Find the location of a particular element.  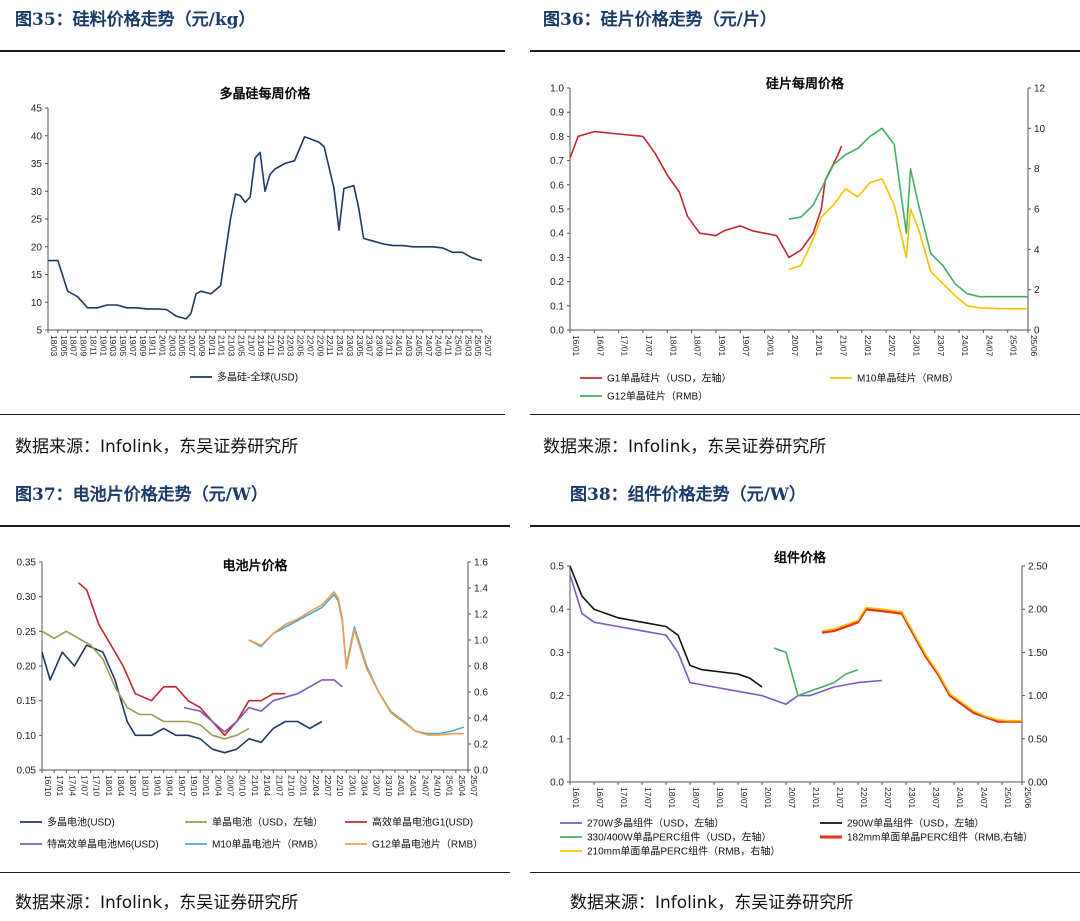

y-tick-label: 0.6 is located at coordinates (557, 185).